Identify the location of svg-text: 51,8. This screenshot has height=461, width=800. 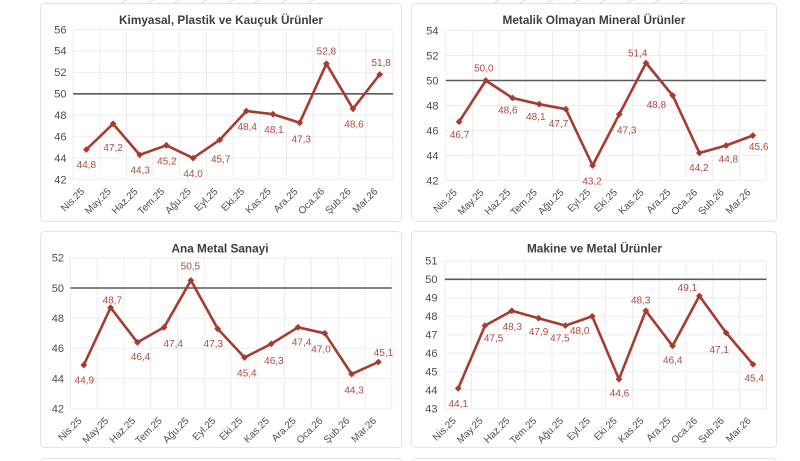
(381, 63).